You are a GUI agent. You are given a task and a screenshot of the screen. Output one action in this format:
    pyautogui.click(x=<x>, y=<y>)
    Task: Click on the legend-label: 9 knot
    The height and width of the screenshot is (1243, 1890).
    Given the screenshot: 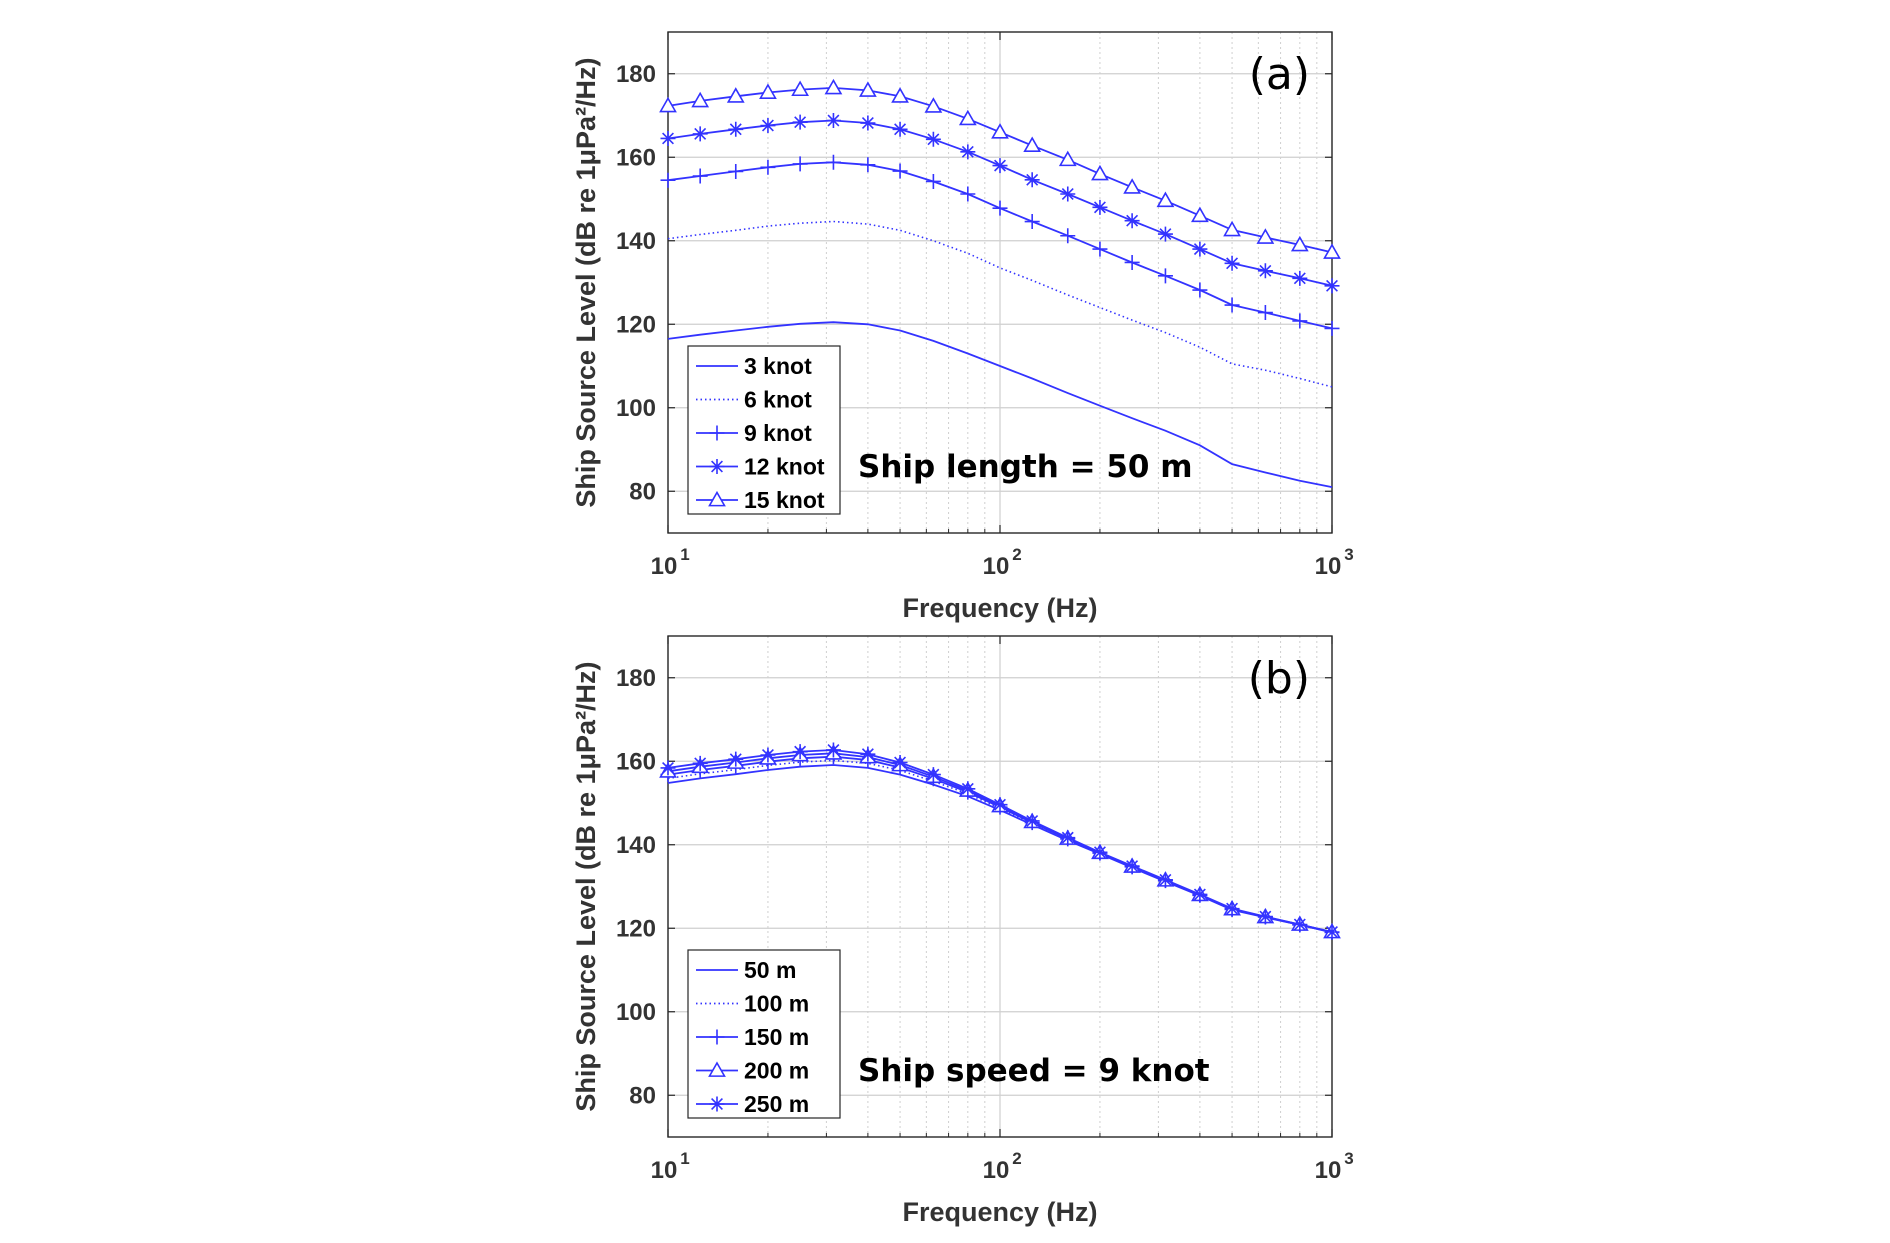 What is the action you would take?
    pyautogui.click(x=778, y=433)
    